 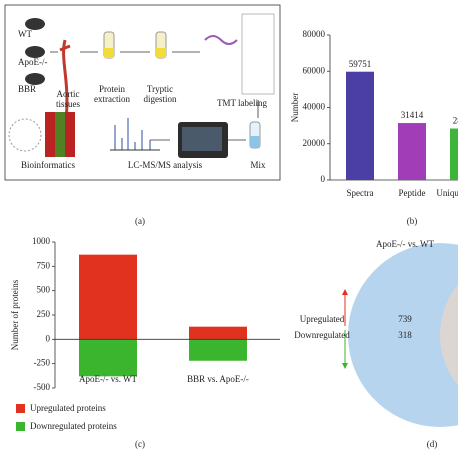 I want to click on x-tick-label: Unique peptide, so click(x=447, y=193).